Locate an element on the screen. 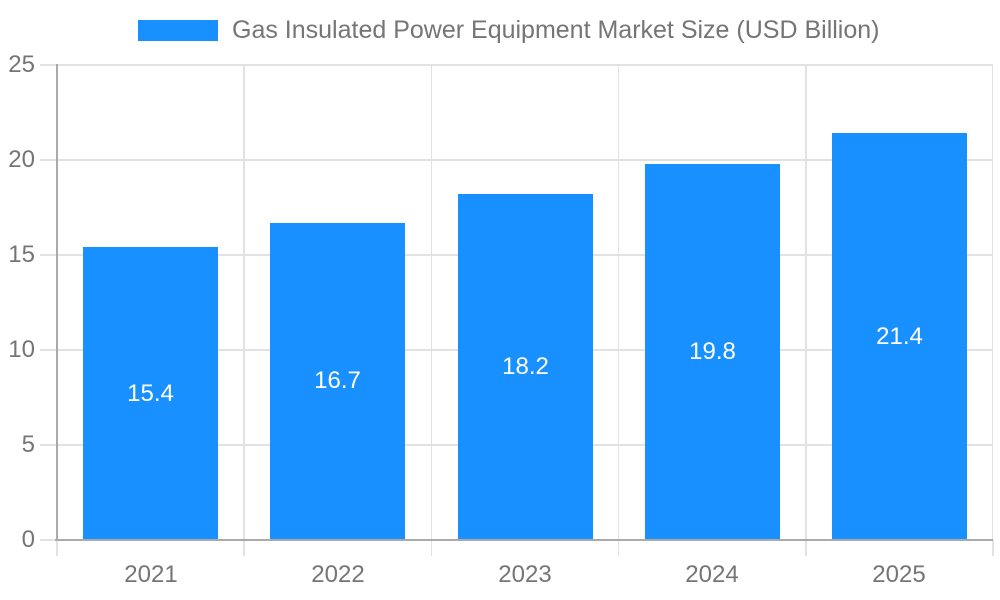  plot-right-border is located at coordinates (992, 302).